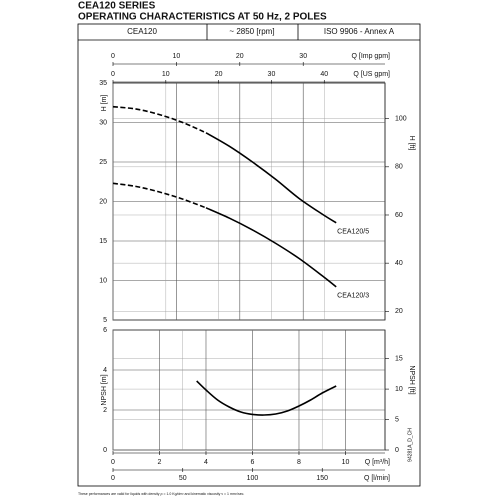  I want to click on y-tick-label: 10, so click(103, 280).